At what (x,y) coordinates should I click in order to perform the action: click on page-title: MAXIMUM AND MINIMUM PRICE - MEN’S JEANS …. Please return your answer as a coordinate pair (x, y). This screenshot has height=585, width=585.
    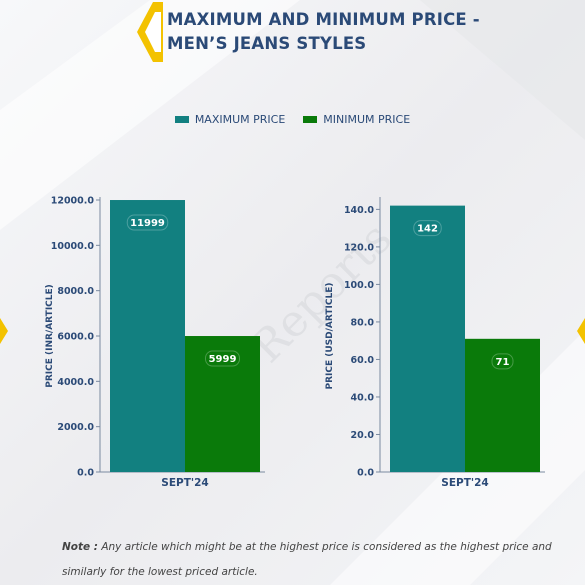
    Looking at the image, I should click on (323, 32).